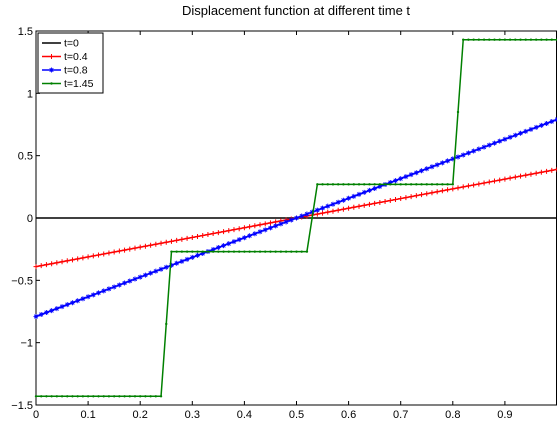 This screenshot has width=557, height=435. Describe the element at coordinates (504, 415) in the screenshot. I see `x-tick-label: 0.9` at that location.